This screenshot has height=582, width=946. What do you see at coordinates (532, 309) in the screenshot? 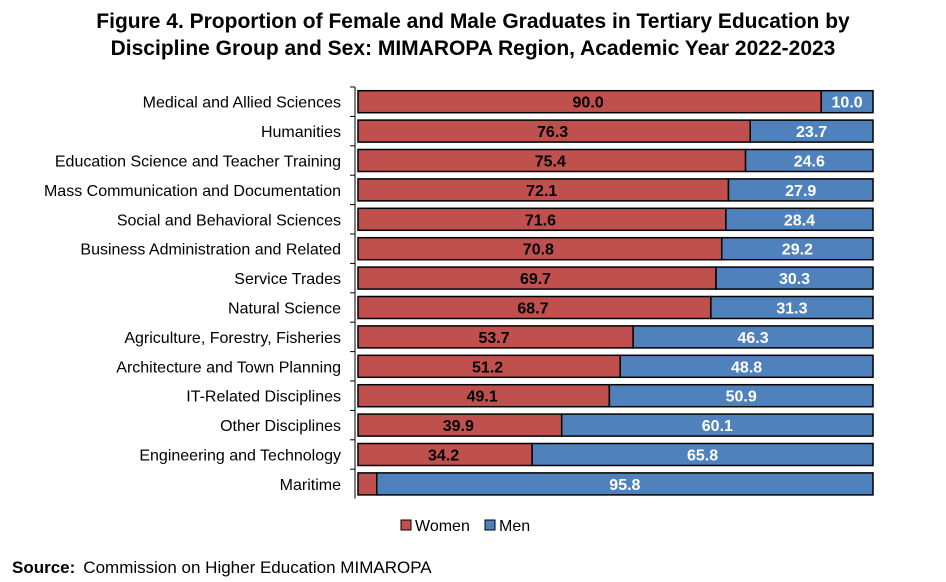
I see `data-label-women: 68.7` at bounding box center [532, 309].